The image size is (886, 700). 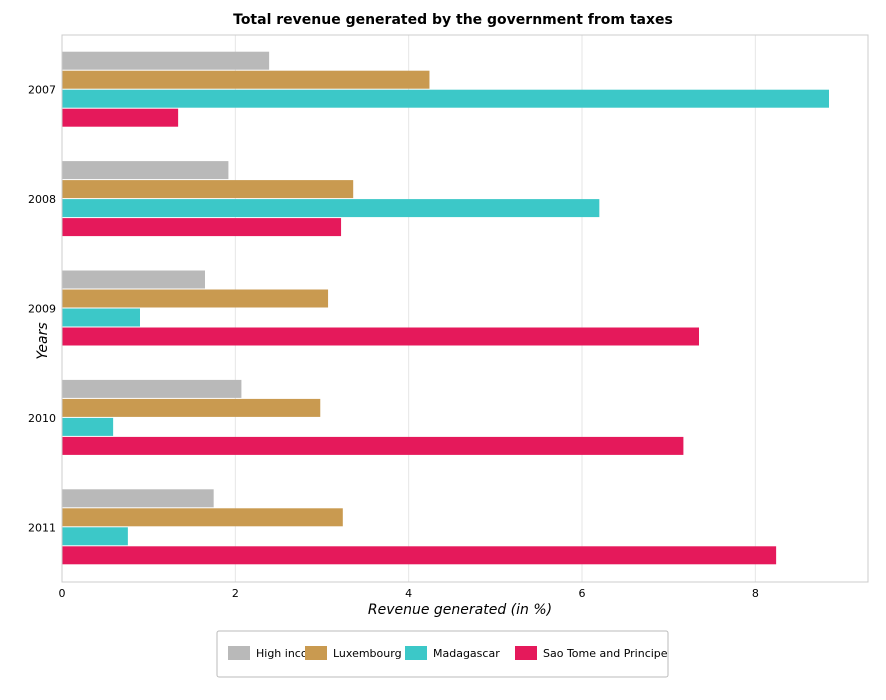 What do you see at coordinates (166, 60) in the screenshot?
I see `bar-high-income-2007` at bounding box center [166, 60].